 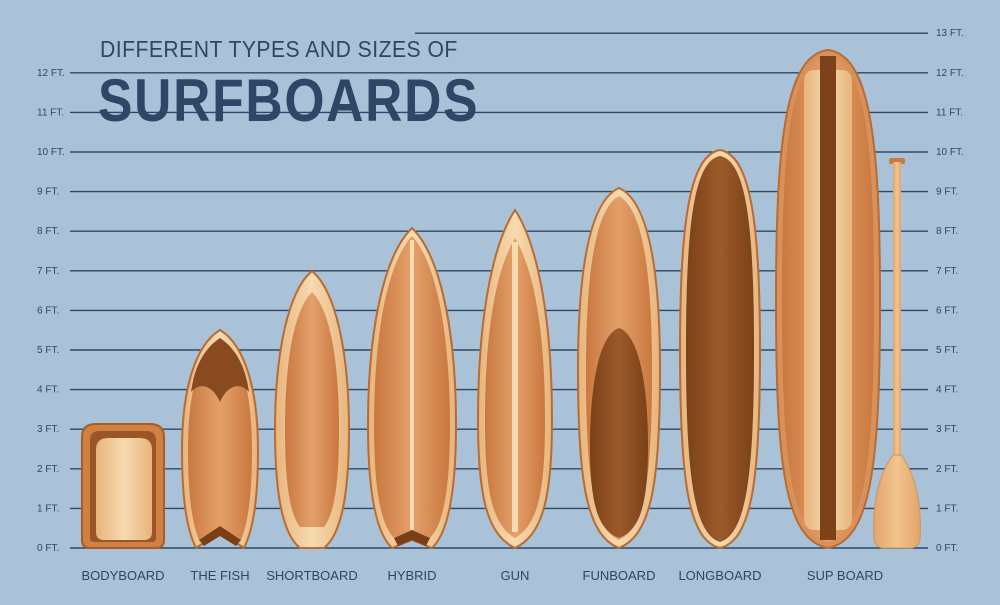 I want to click on right-tick-4: 4 FT., so click(x=947, y=390).